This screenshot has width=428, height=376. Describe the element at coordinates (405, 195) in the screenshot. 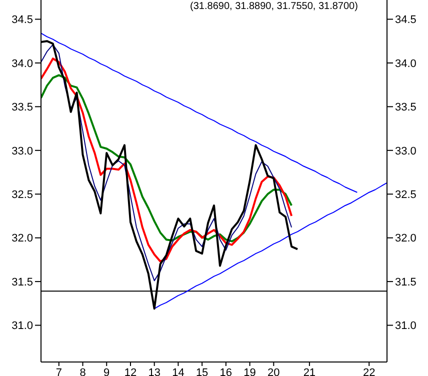

I see `y2-tick-label: 32.5` at that location.